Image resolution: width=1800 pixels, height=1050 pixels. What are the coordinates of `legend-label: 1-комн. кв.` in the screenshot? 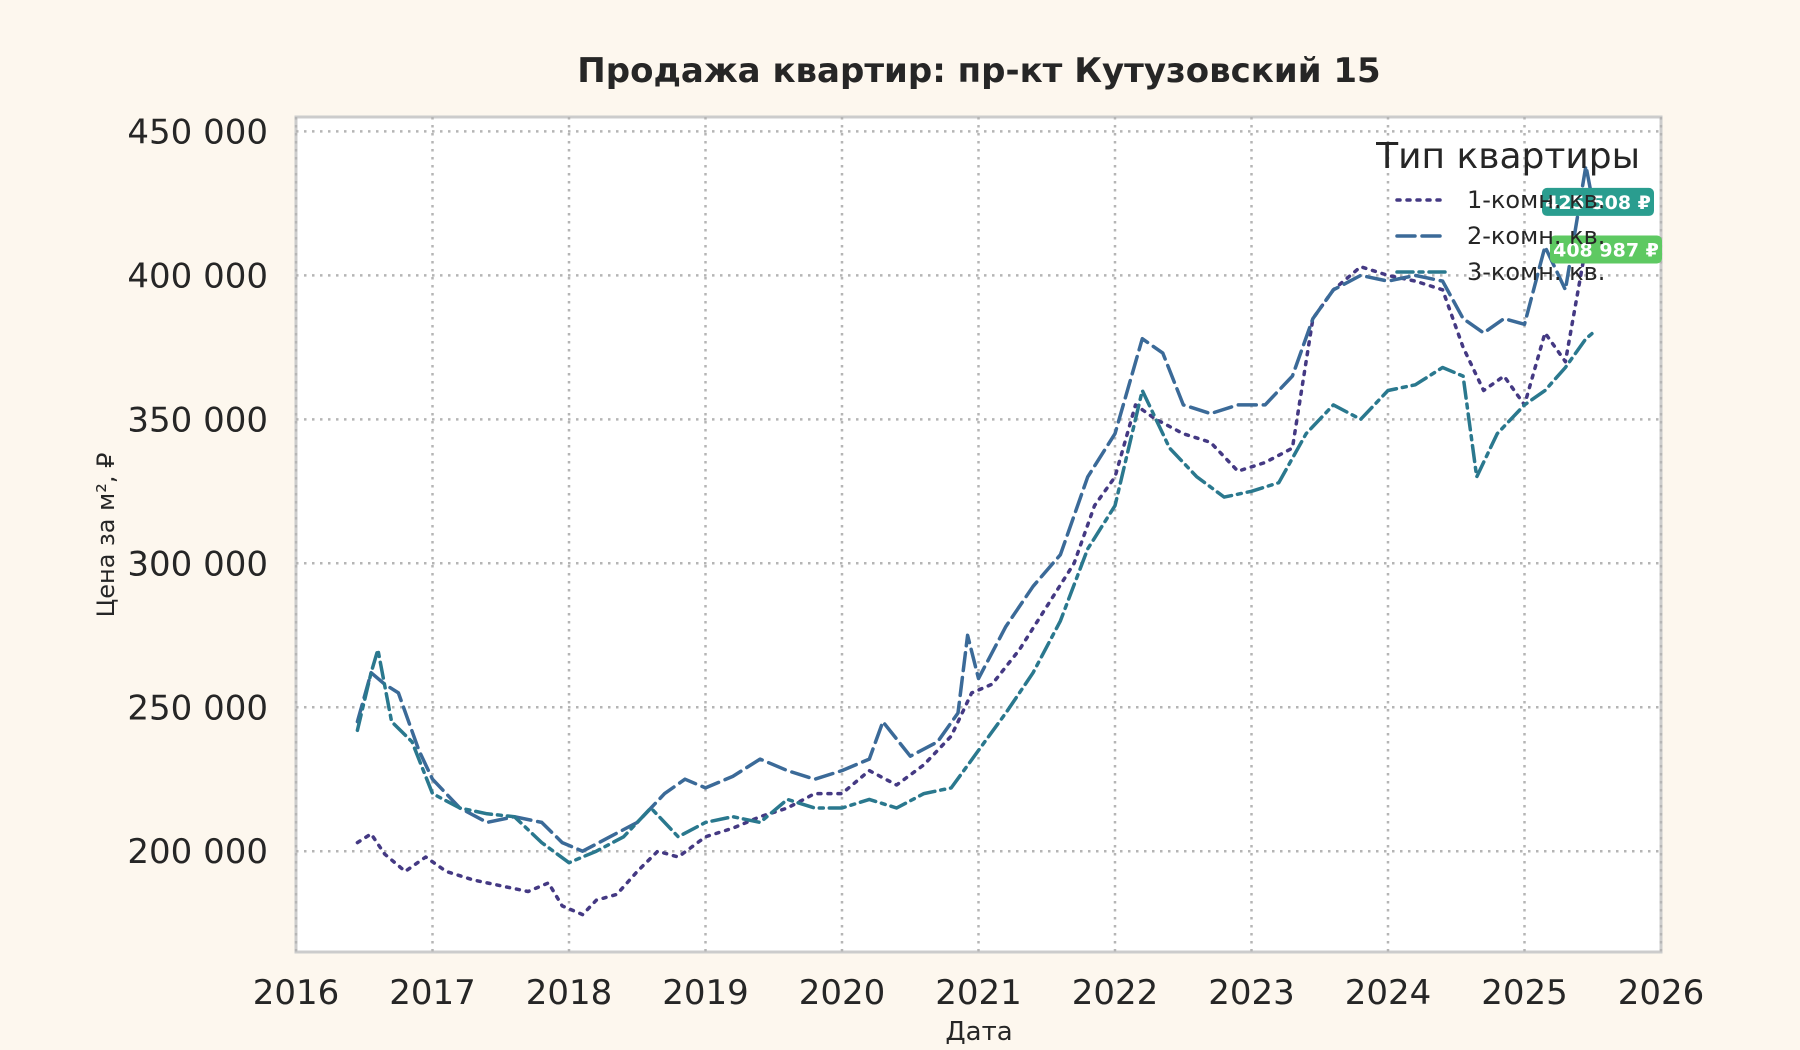 It's located at (1536, 200).